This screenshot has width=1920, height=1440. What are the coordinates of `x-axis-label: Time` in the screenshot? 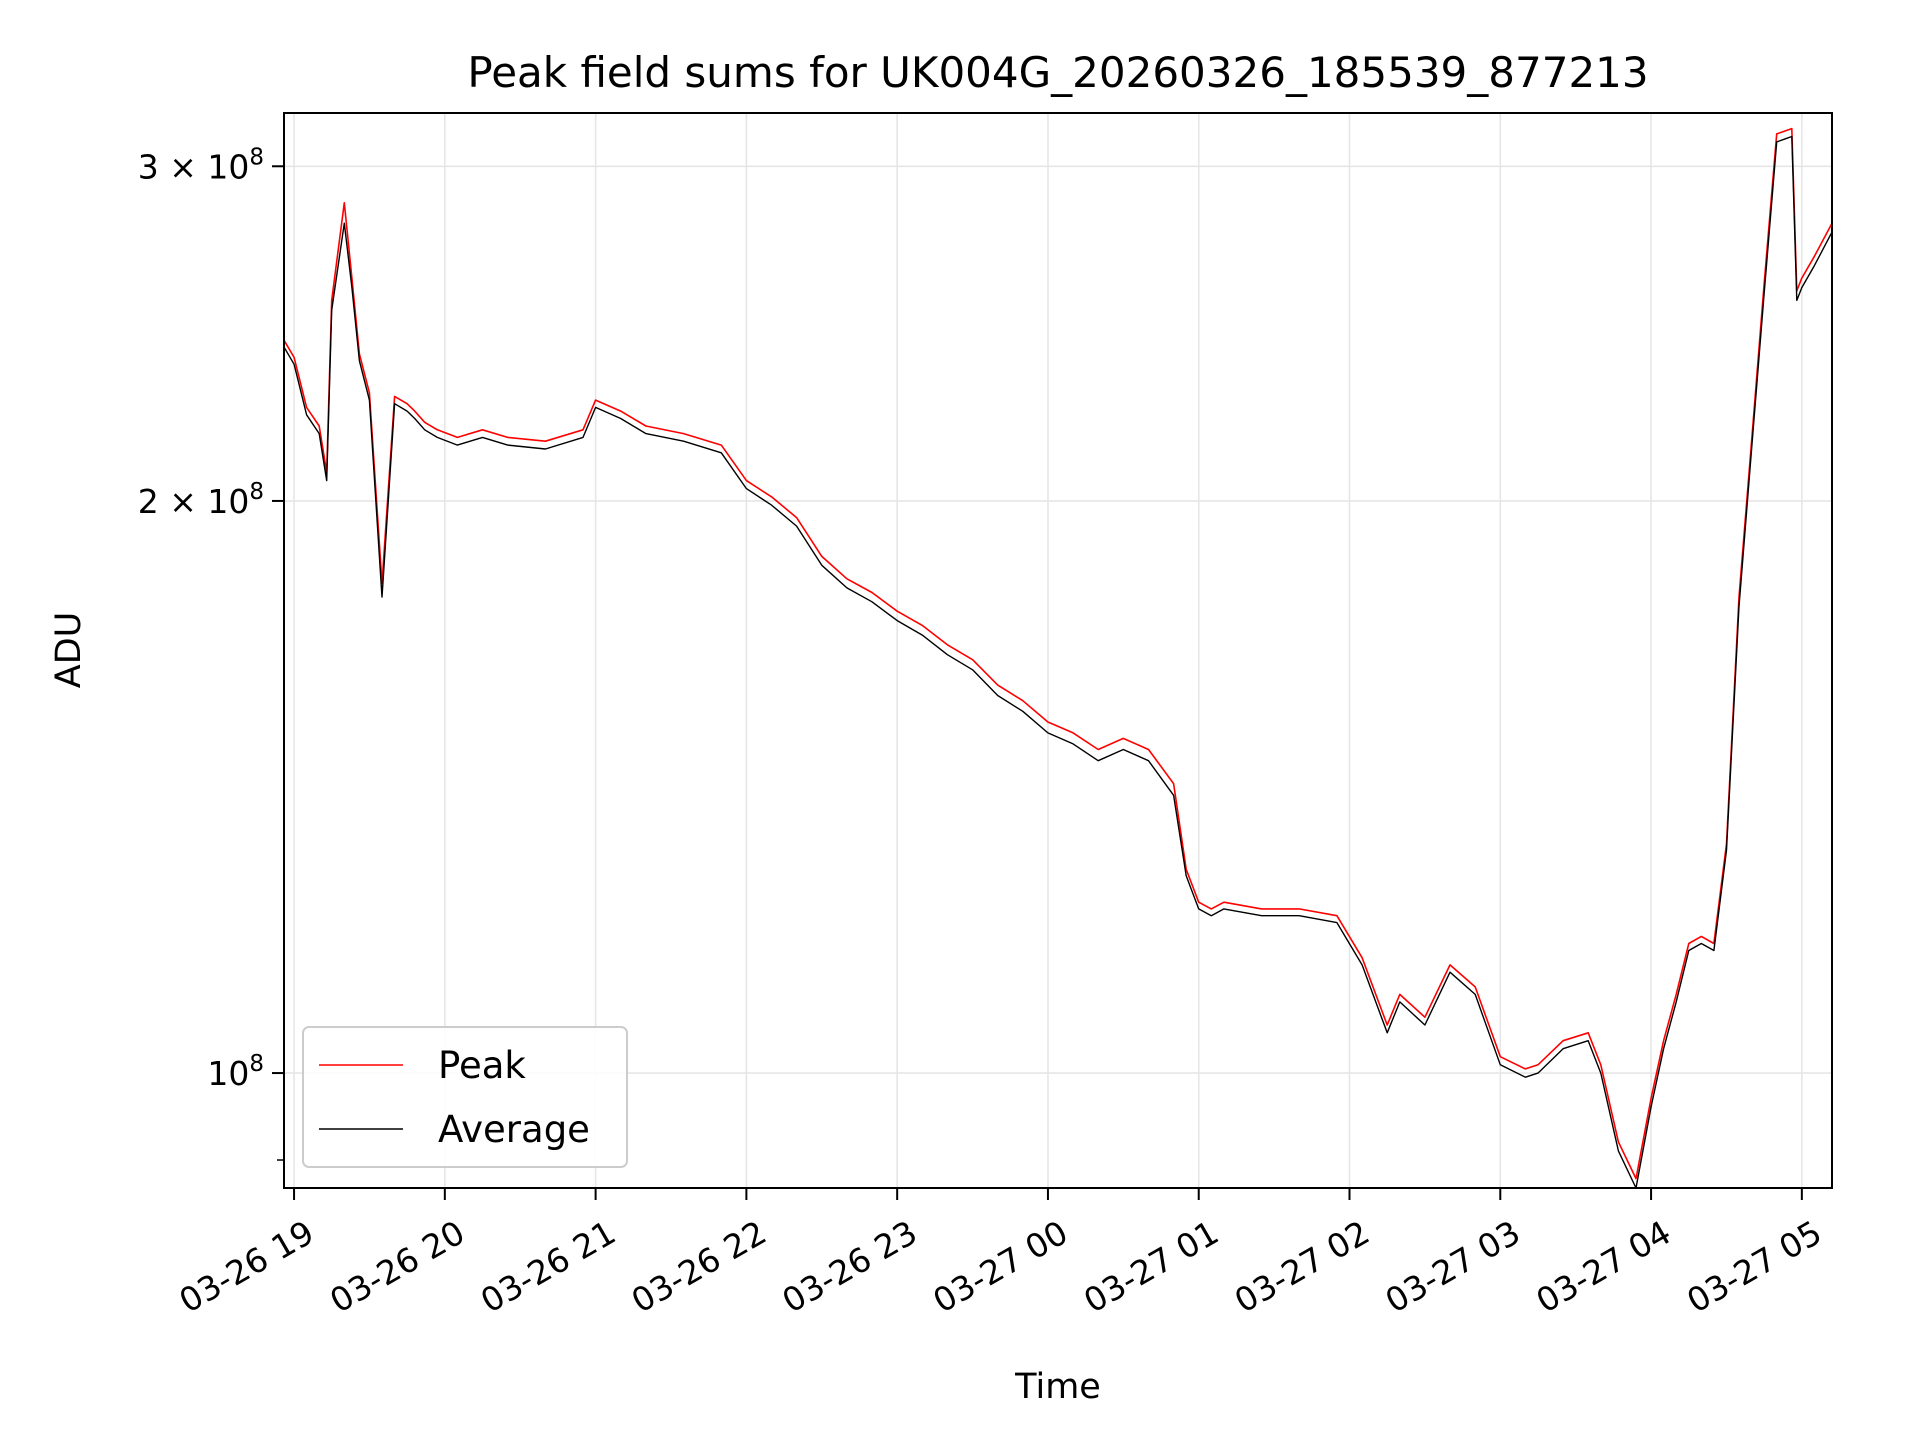 It's located at (1057, 1387).